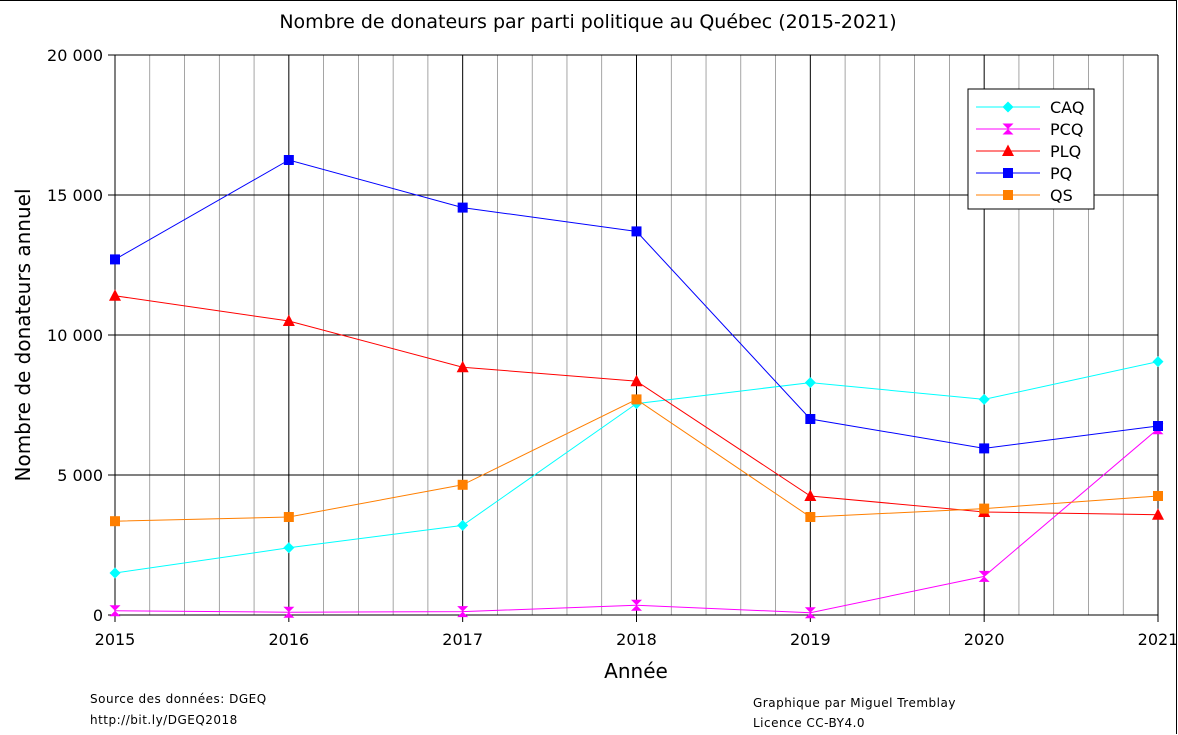 The height and width of the screenshot is (735, 1178). I want to click on legend: CAQ PCQ PLQ PQ QS, so click(1031, 149).